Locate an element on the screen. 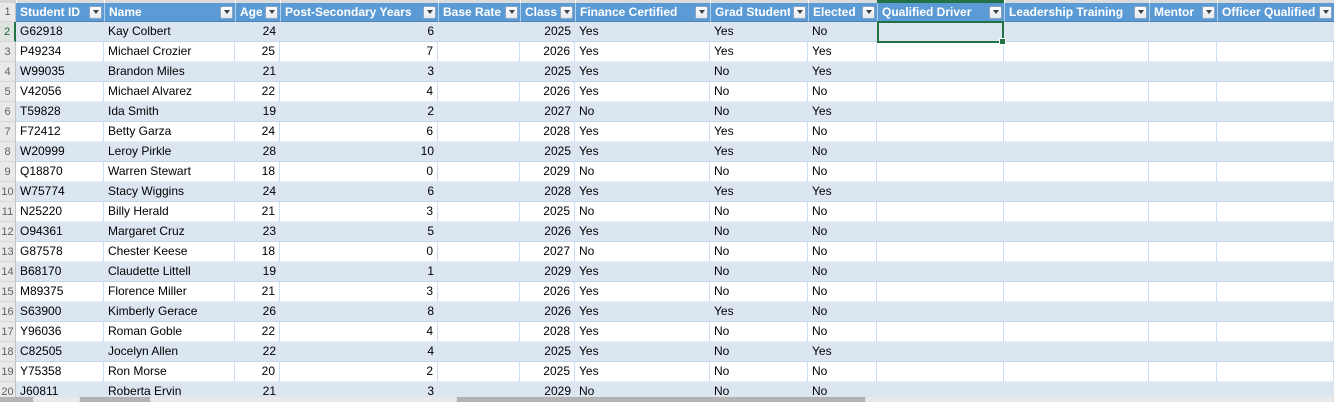 This screenshot has height=402, width=1334. cell-student-id: W99035 is located at coordinates (60, 72).